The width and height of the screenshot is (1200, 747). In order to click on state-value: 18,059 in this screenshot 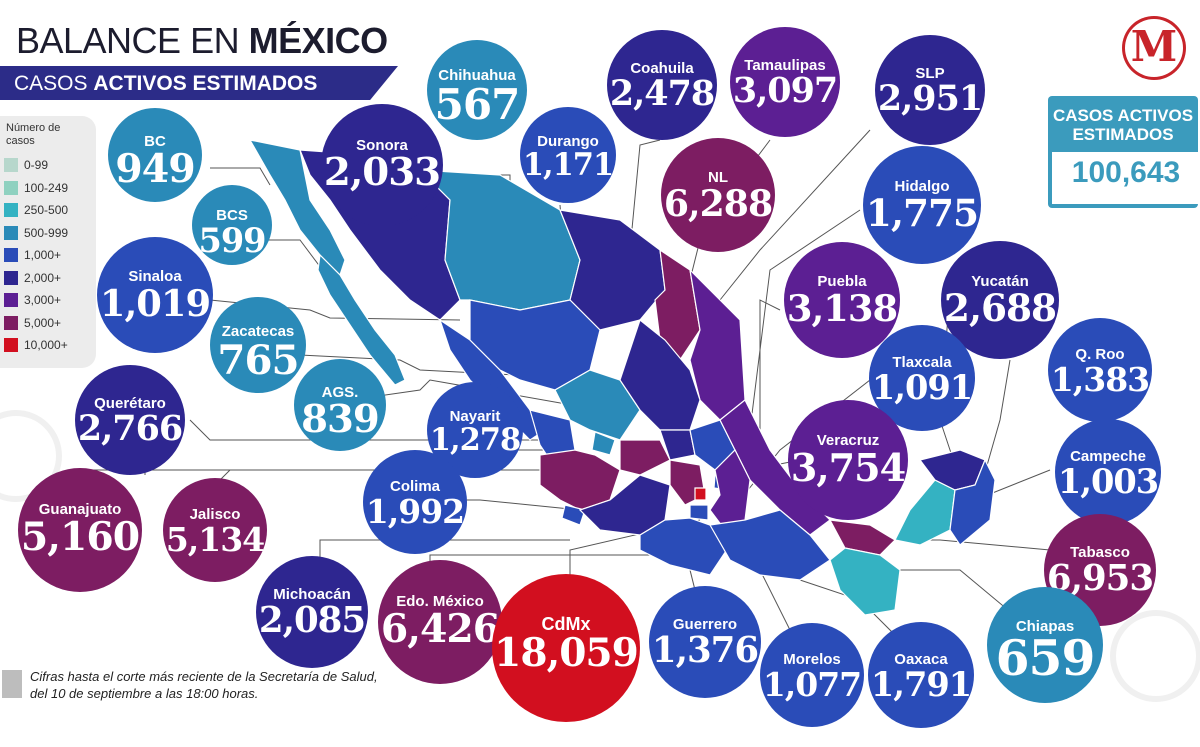, I will do `click(566, 652)`.